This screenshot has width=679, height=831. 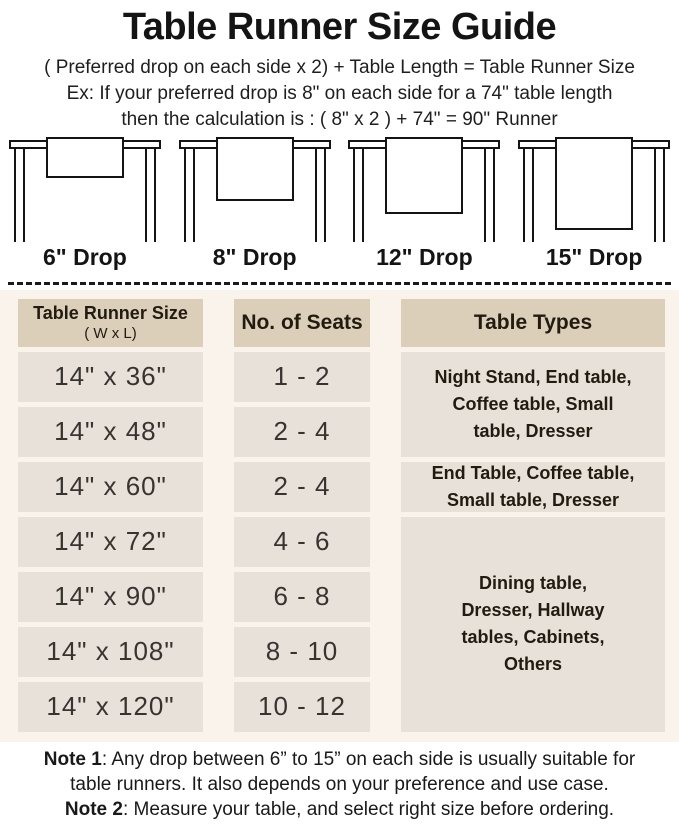 I want to click on dashed-divider, so click(x=339, y=283).